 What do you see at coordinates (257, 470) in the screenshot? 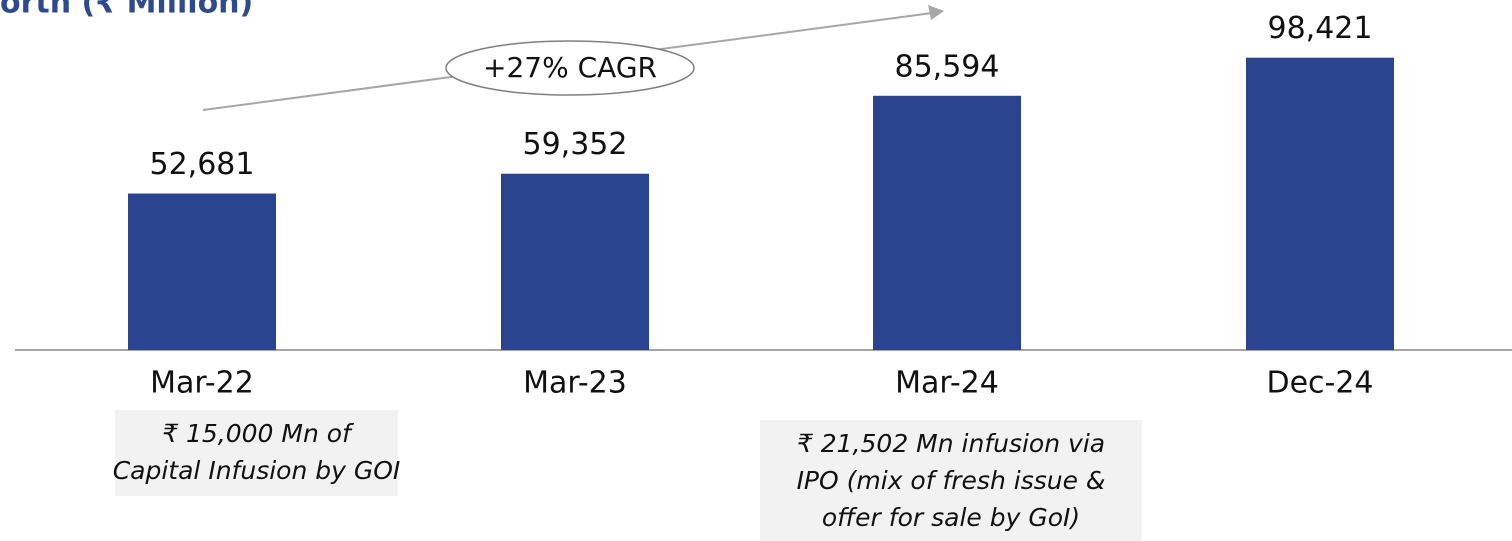
I see `annotation-text: Capital Infusion by GOI` at bounding box center [257, 470].